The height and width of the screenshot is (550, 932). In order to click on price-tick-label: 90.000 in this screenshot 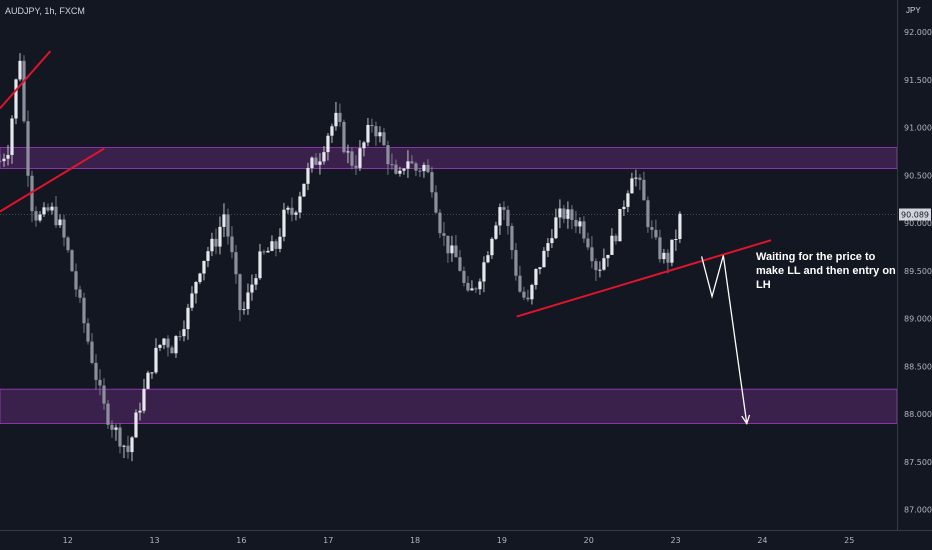, I will do `click(918, 223)`.